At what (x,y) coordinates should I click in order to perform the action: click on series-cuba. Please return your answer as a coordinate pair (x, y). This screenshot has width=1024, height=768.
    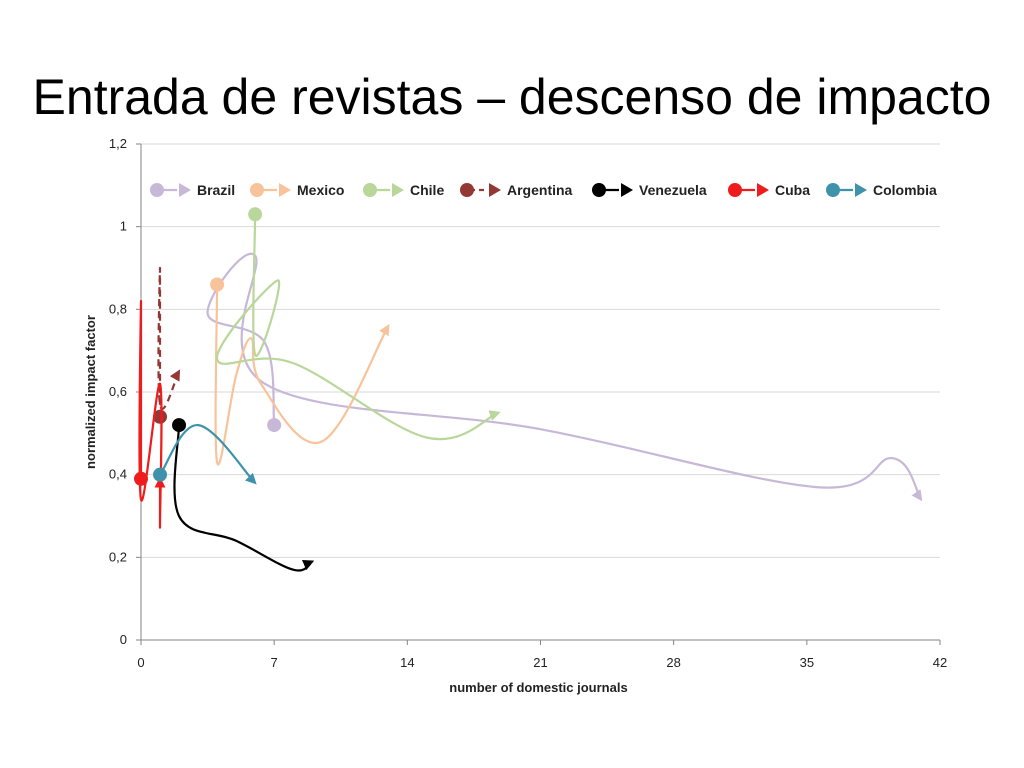
    Looking at the image, I should click on (150, 414).